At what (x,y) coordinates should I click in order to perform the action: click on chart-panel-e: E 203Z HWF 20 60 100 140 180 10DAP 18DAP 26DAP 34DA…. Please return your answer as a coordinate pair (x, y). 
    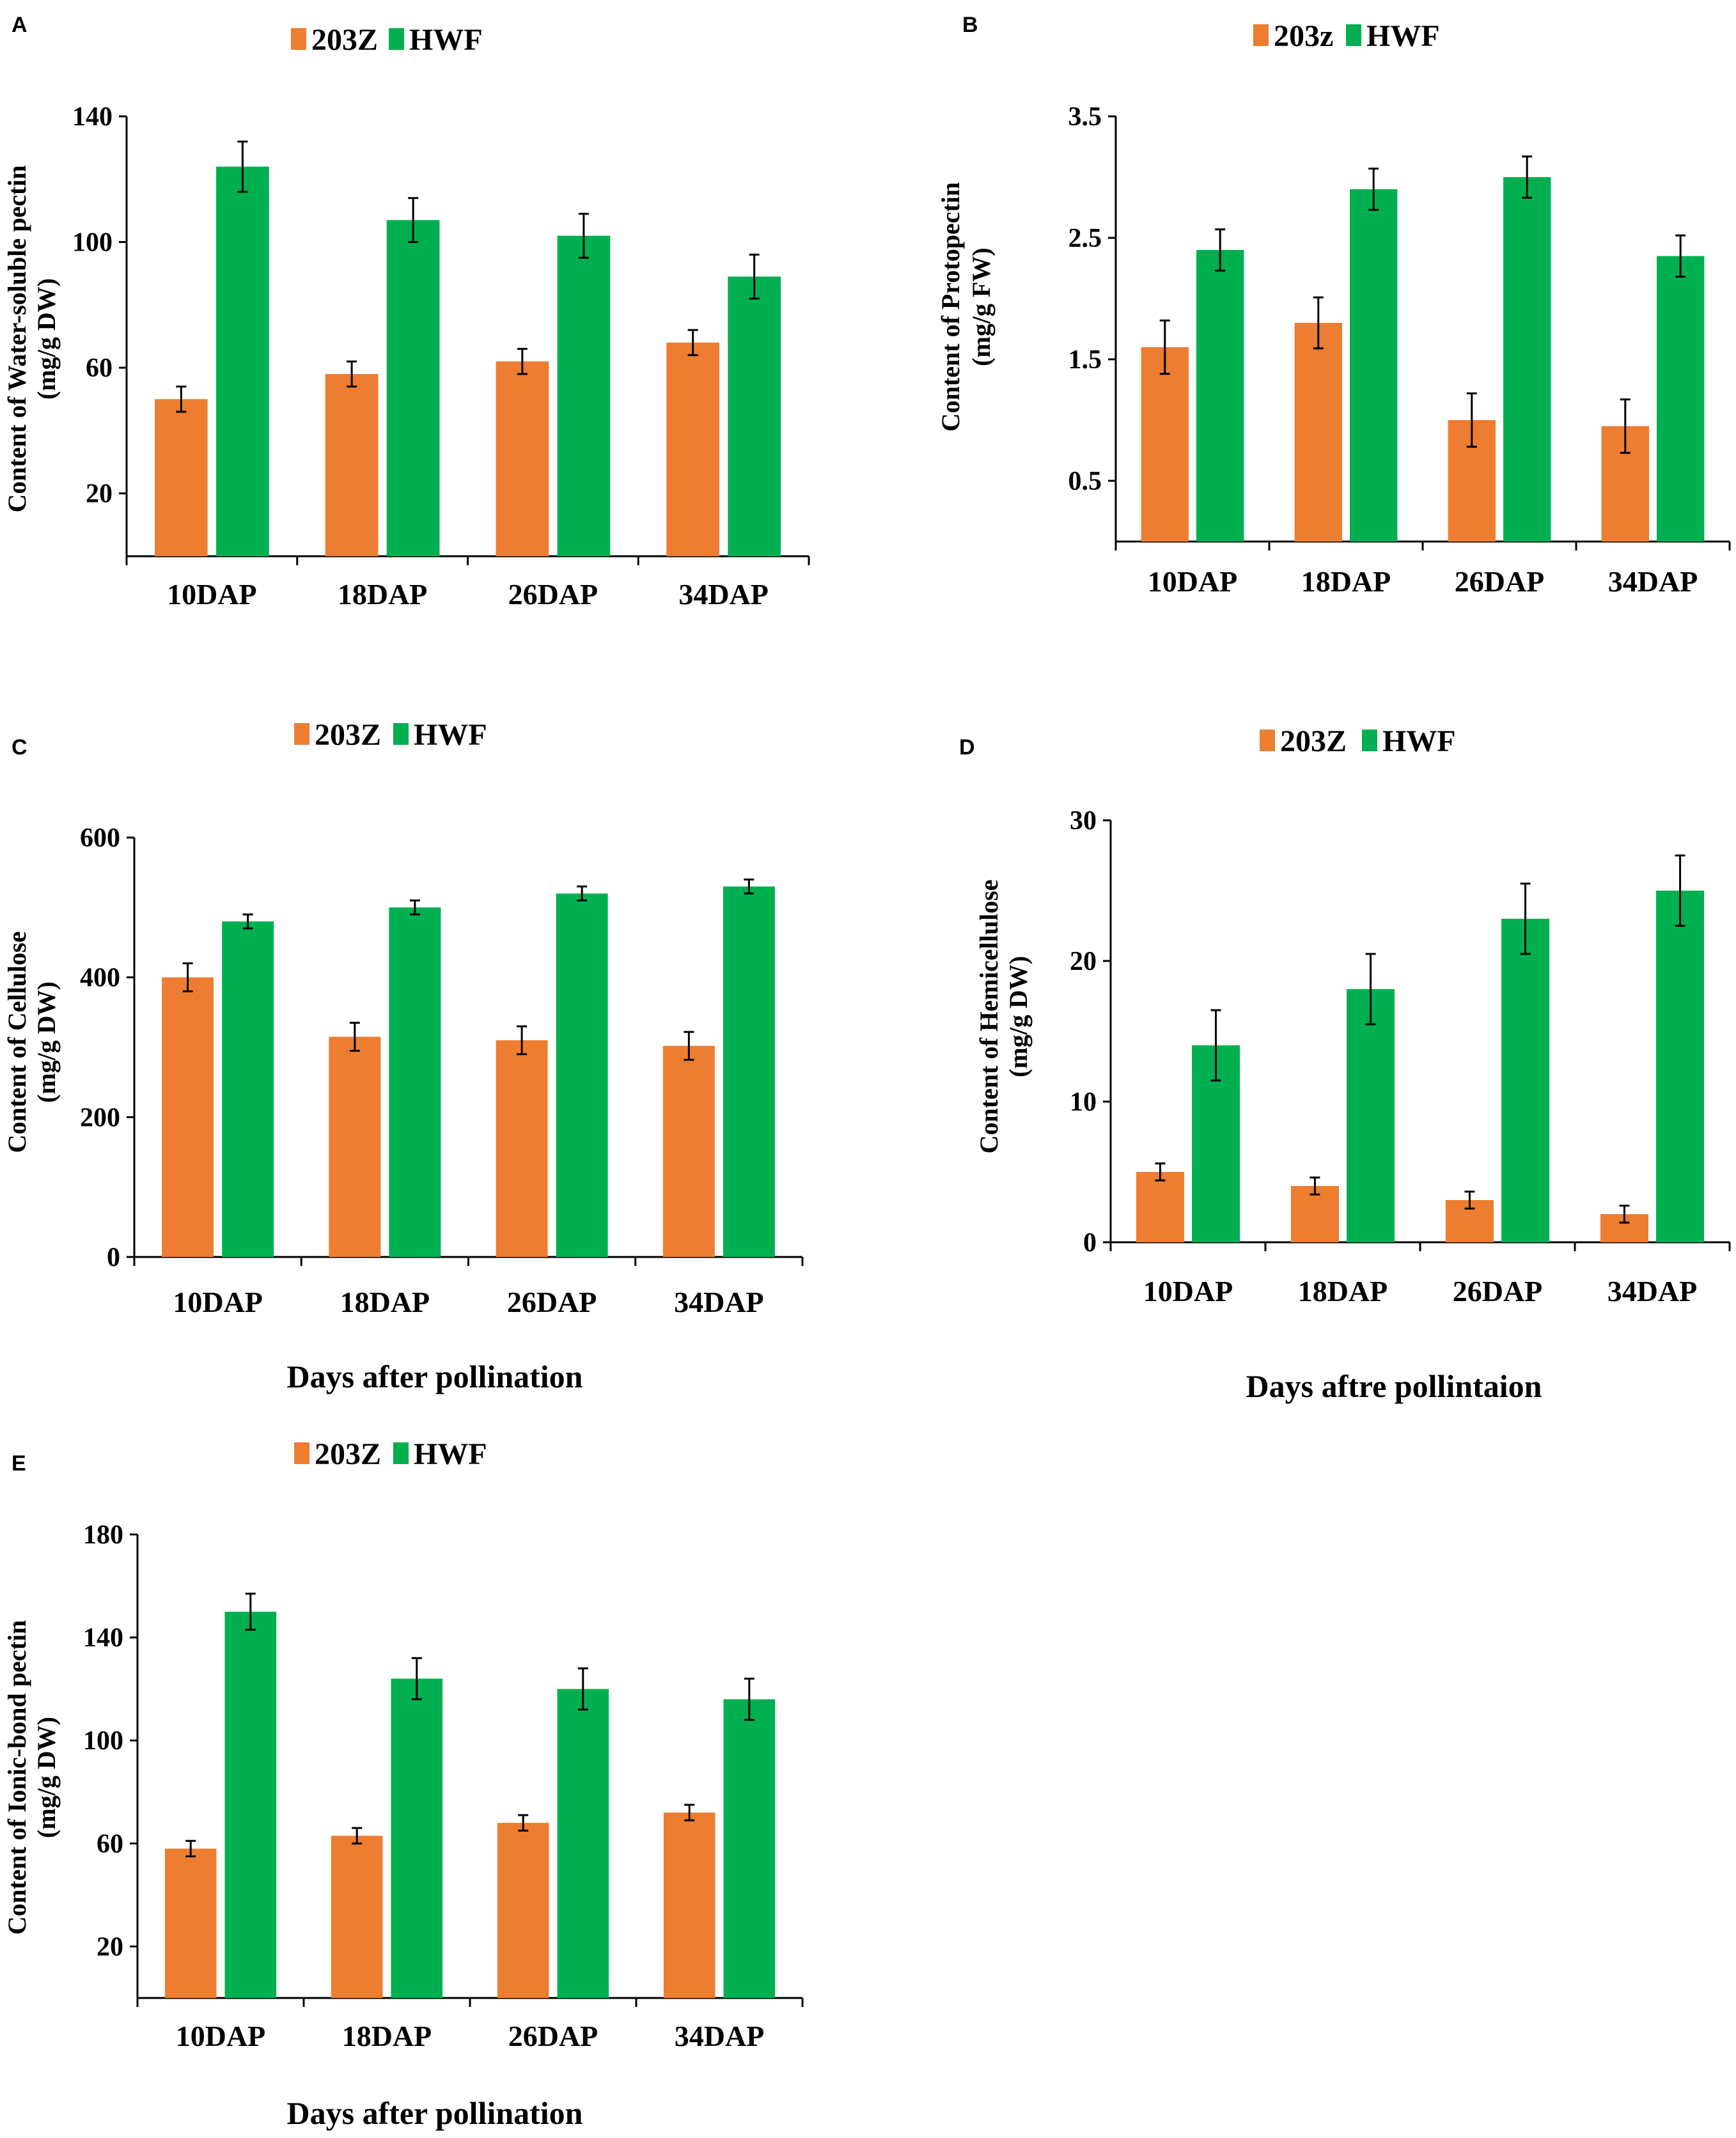
    Looking at the image, I should click on (403, 1784).